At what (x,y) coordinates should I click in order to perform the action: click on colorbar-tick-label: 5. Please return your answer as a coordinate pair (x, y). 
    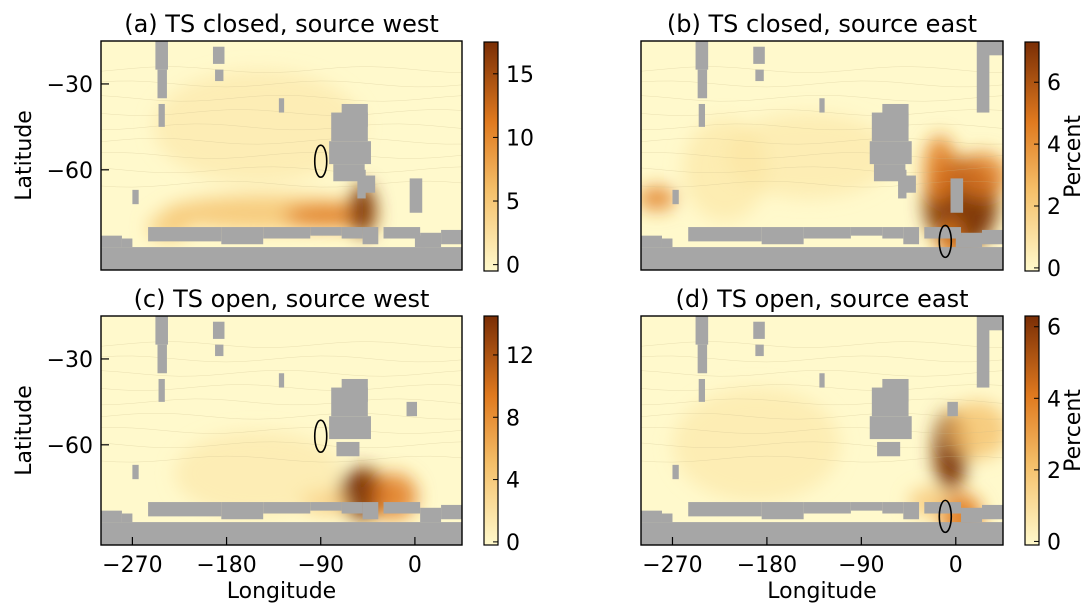
    Looking at the image, I should click on (513, 202).